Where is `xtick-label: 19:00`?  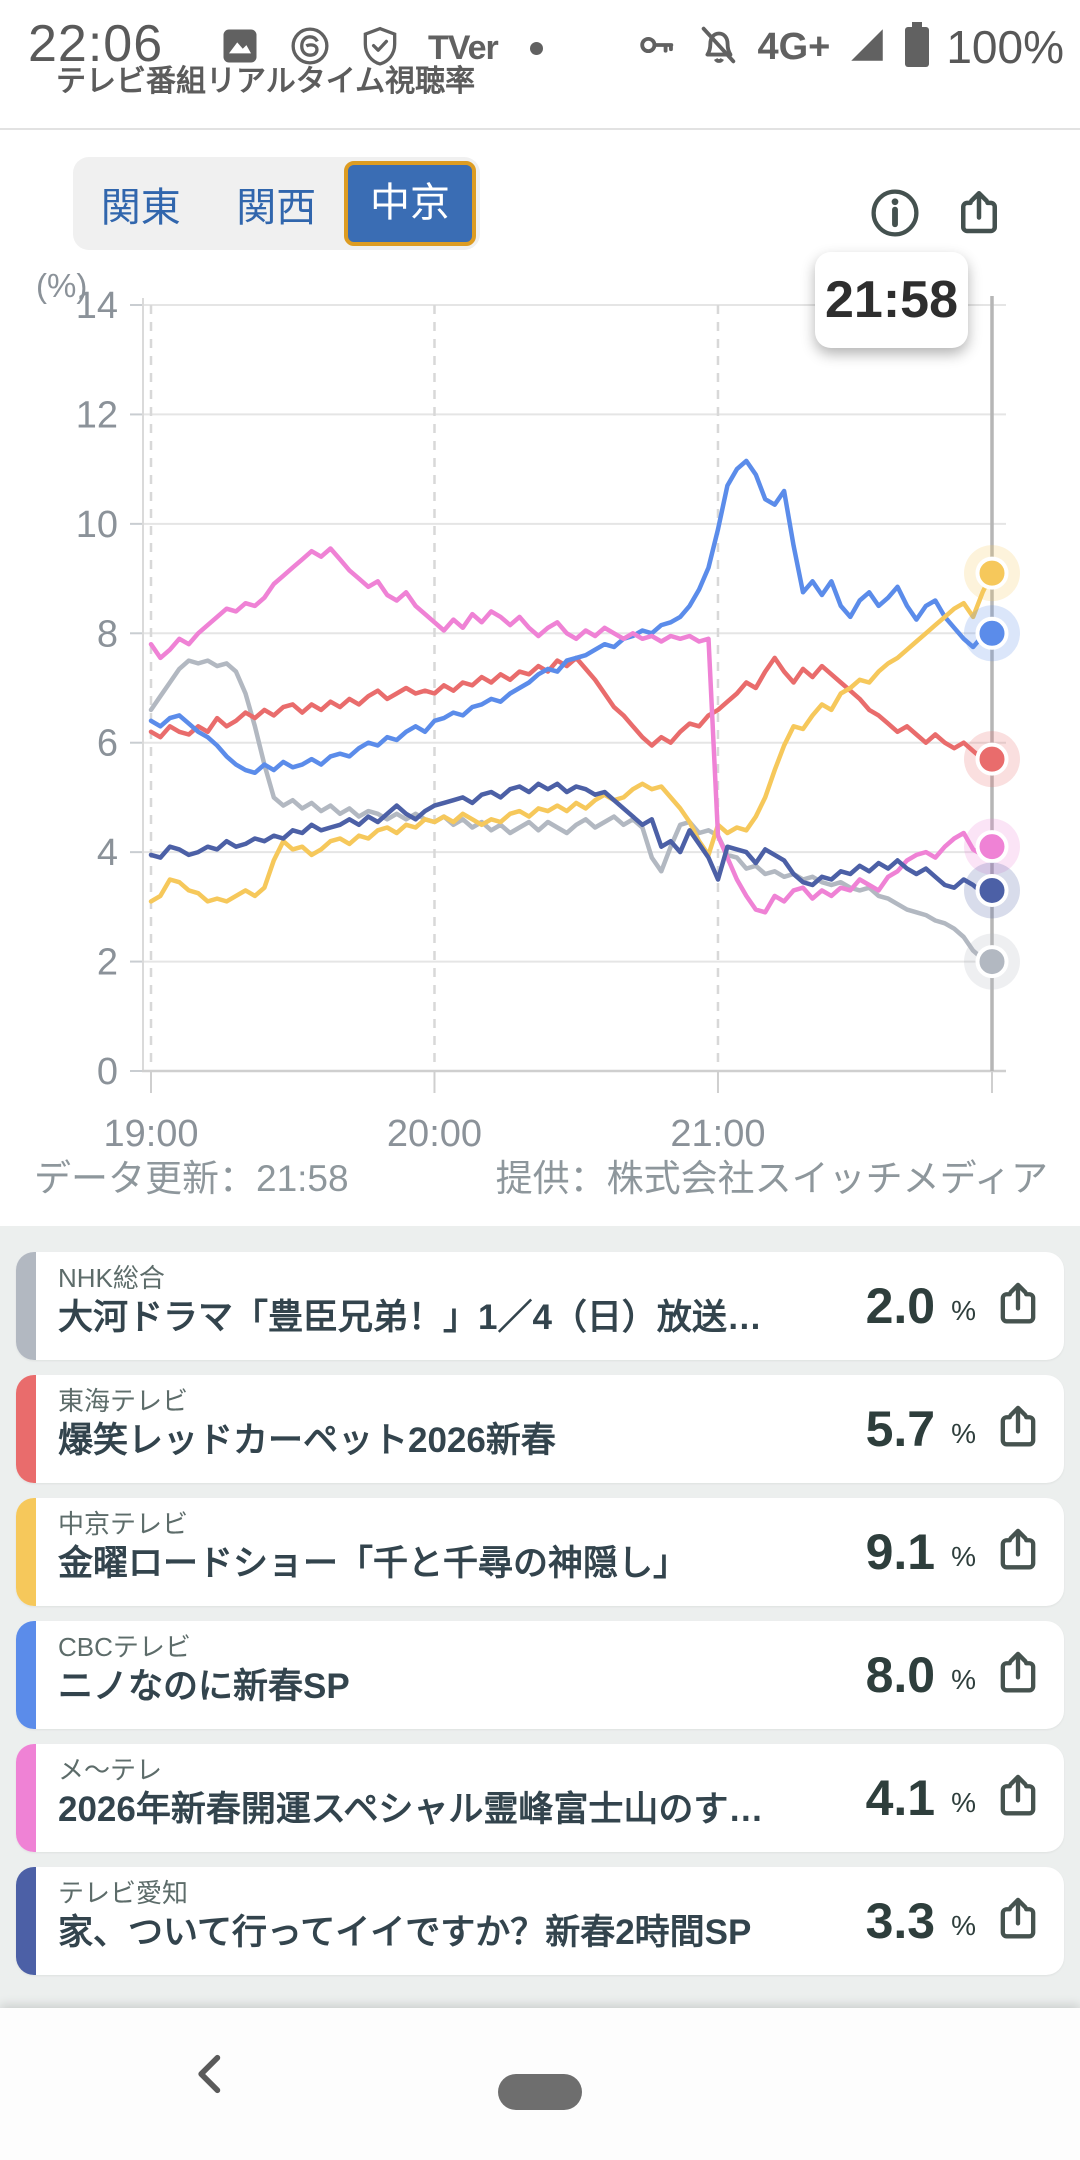
xtick-label: 19:00 is located at coordinates (150, 1134).